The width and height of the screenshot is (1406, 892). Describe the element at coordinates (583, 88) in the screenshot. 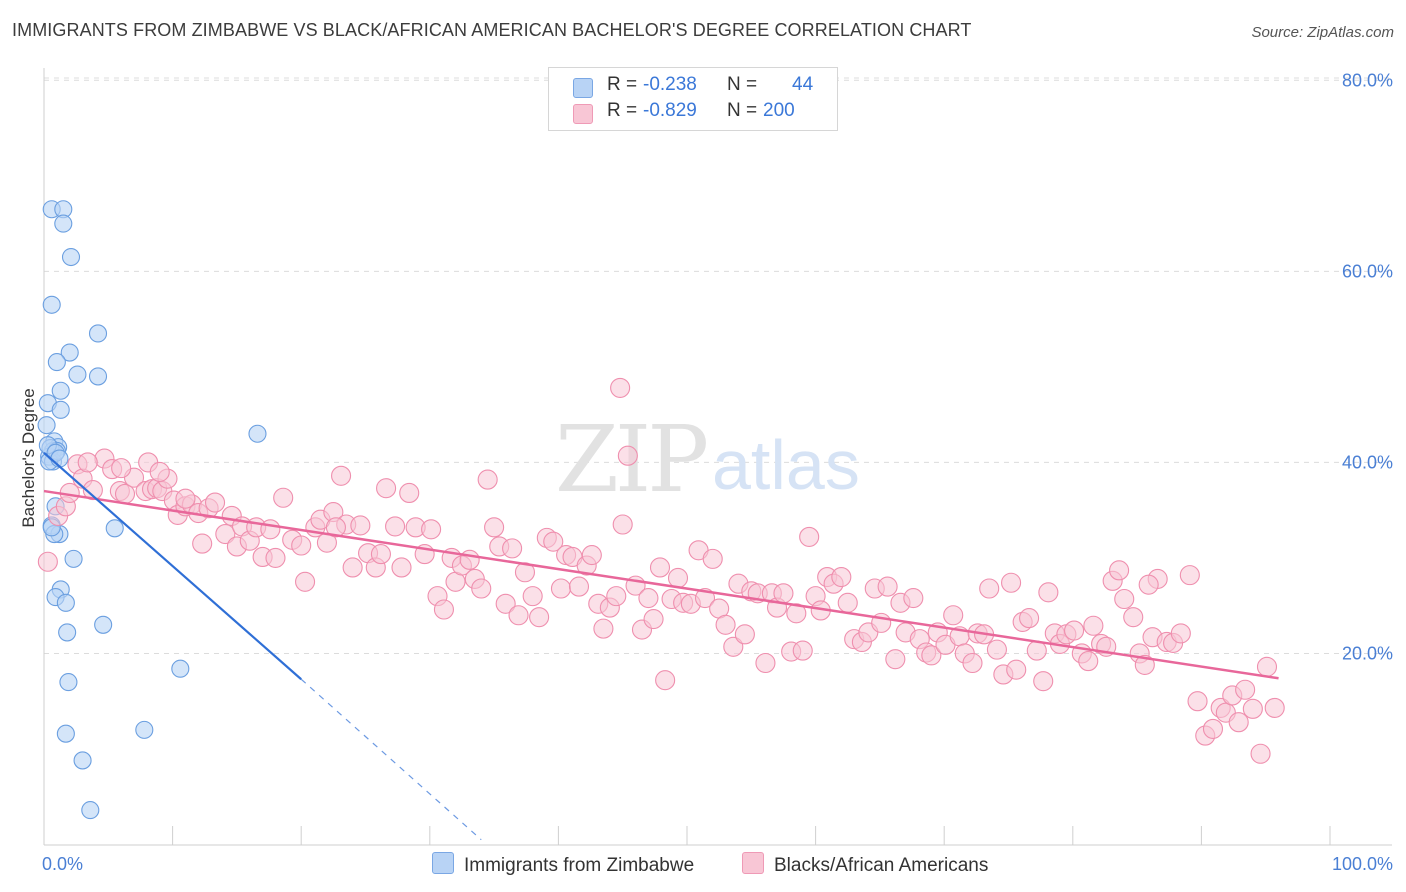

I see `legend-swatch-blue` at that location.